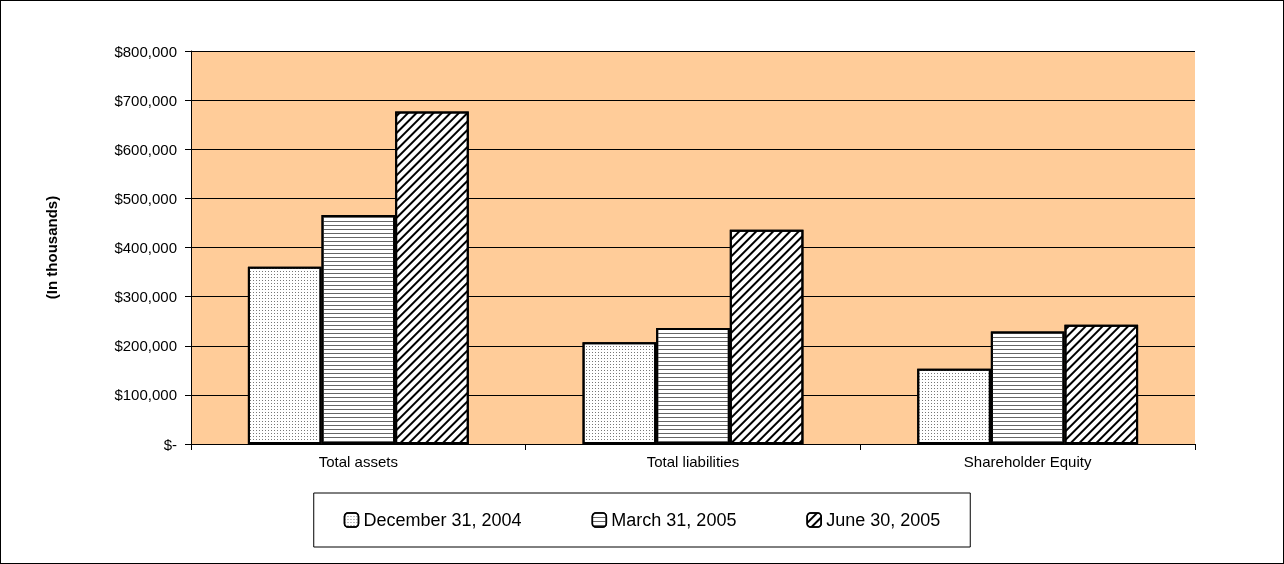 The height and width of the screenshot is (564, 1284). What do you see at coordinates (145, 198) in the screenshot?
I see `y-tick-label: $500,000` at bounding box center [145, 198].